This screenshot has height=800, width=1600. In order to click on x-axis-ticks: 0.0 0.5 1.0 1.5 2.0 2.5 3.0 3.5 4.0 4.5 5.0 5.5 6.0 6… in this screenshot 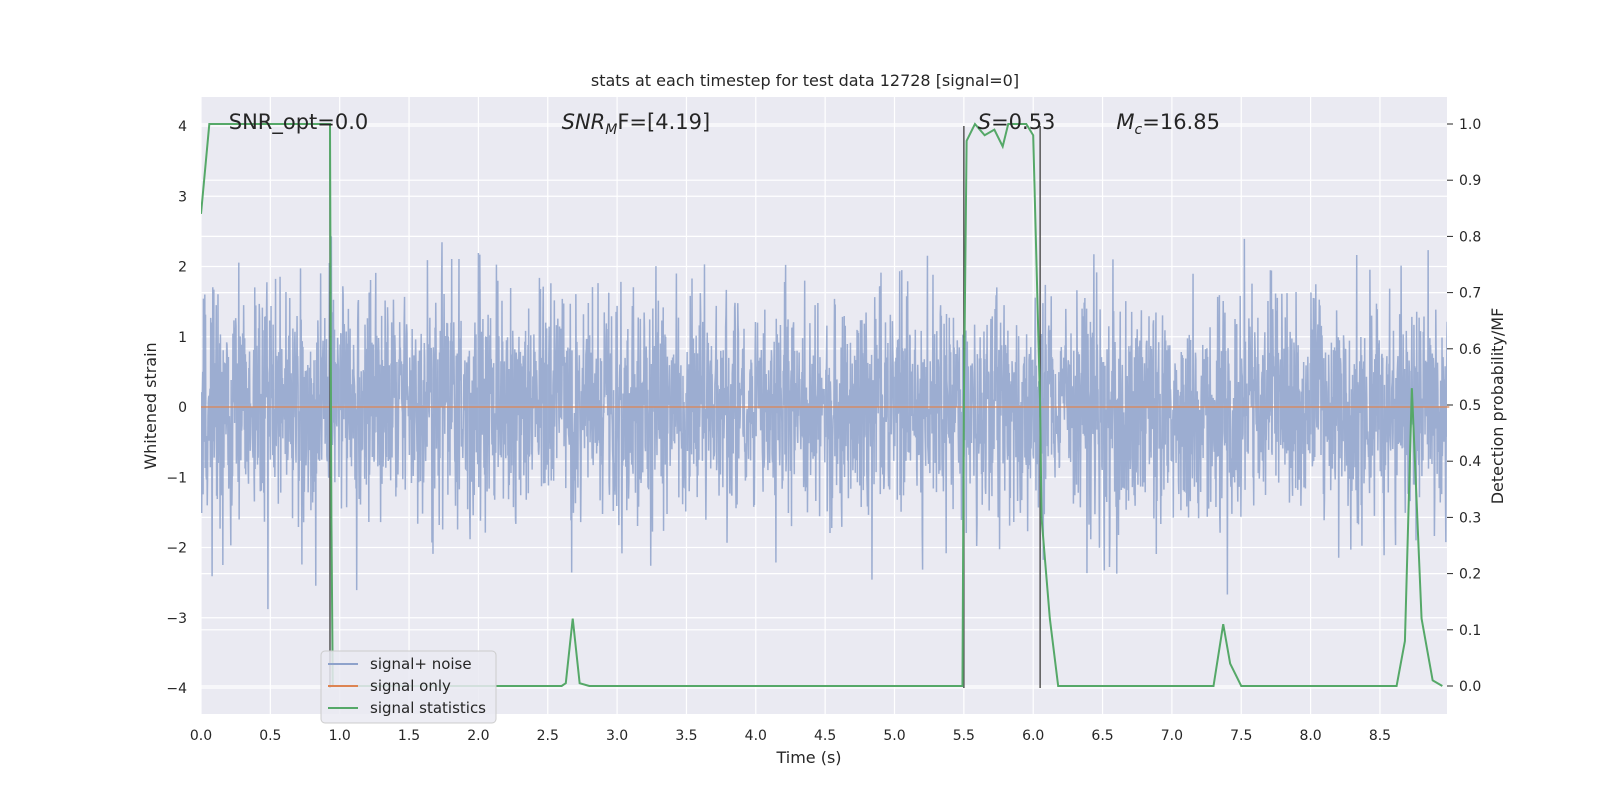, I will do `click(790, 736)`.